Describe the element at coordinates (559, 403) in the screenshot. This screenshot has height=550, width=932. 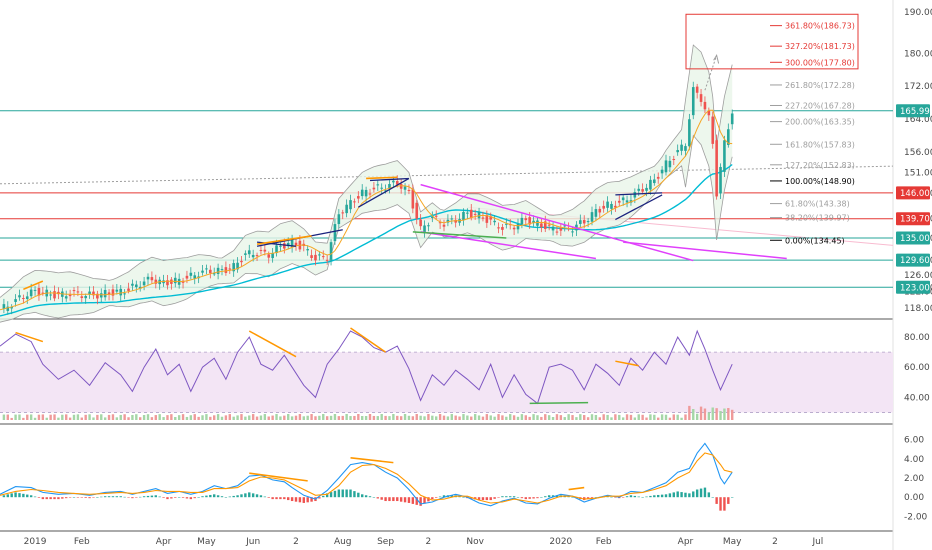
I see `rsi-divergence` at that location.